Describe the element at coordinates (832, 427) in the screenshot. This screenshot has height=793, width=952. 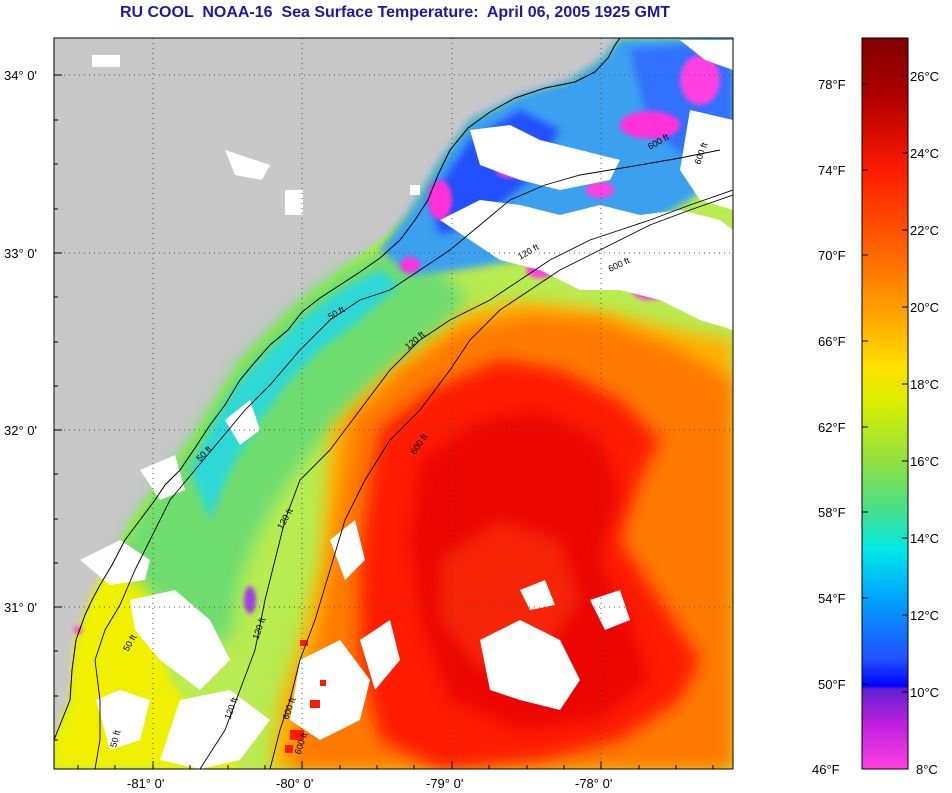
I see `f-label: 62°F` at that location.